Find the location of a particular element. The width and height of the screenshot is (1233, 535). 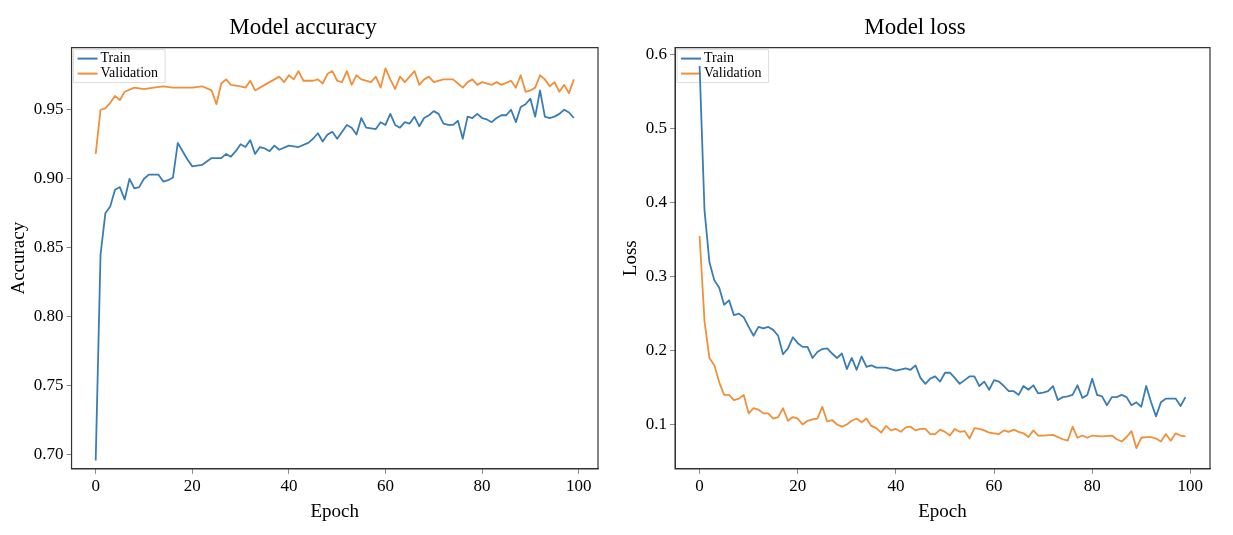

y-tick-label: 0.90 is located at coordinates (48, 178).